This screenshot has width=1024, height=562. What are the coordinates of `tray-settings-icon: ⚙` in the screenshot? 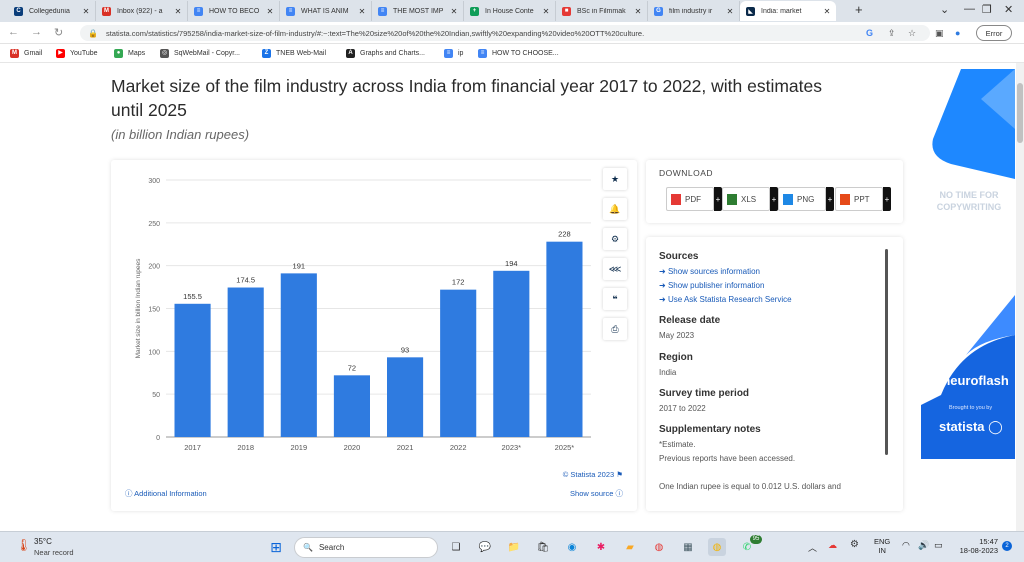 It's located at (854, 544).